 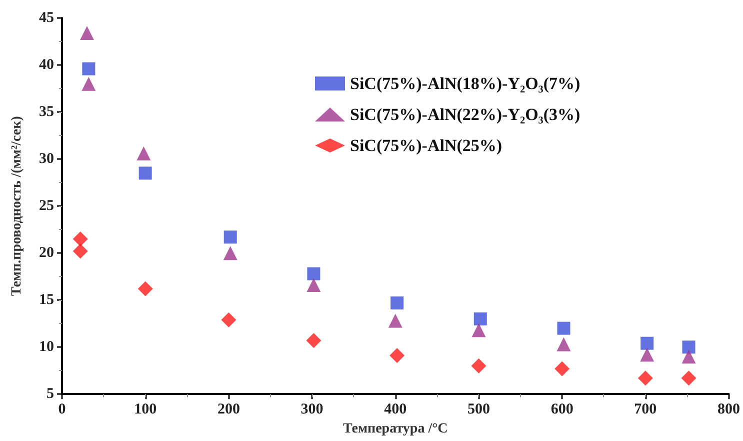 I want to click on y-tick-label: 45, so click(x=46, y=18).